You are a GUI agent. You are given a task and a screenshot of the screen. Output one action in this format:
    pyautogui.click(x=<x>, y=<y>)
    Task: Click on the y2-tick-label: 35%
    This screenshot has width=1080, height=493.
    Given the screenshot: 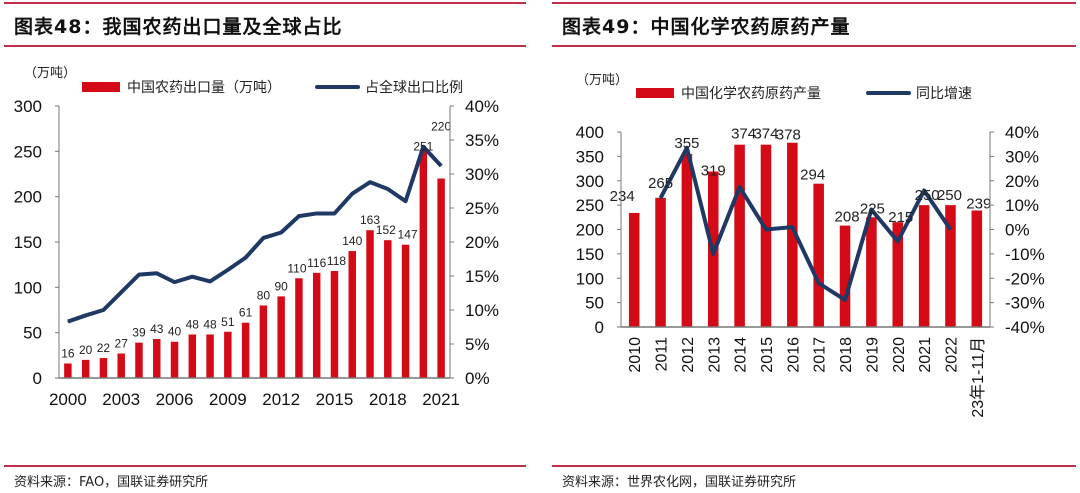 What is the action you would take?
    pyautogui.click(x=482, y=140)
    